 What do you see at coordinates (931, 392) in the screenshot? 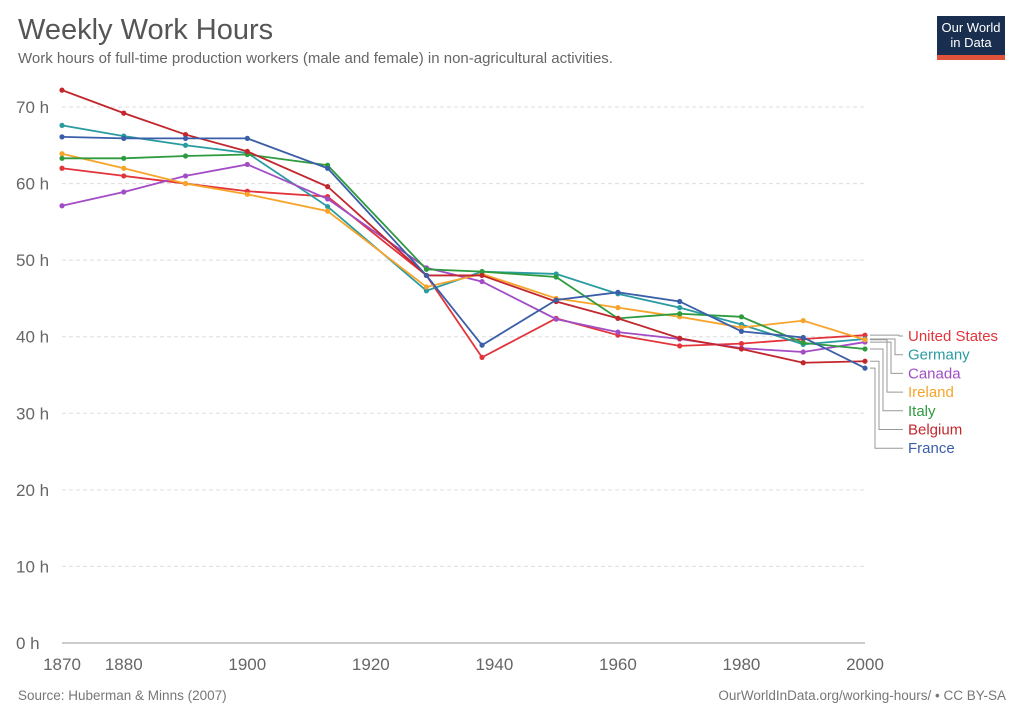
I see `series-label: Ireland` at bounding box center [931, 392].